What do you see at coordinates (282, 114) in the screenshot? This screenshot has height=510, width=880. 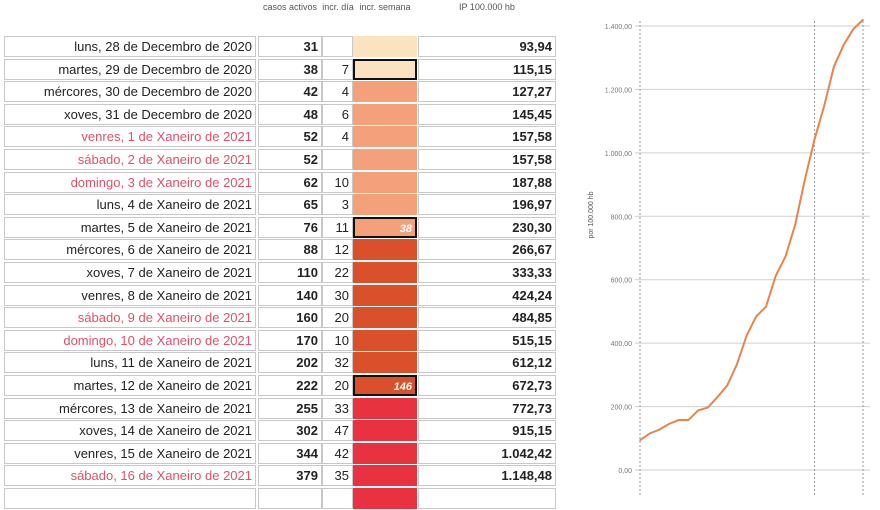 I see `table-row: xoves, 31 de Decembro de 2020 48 6 145,45` at bounding box center [282, 114].